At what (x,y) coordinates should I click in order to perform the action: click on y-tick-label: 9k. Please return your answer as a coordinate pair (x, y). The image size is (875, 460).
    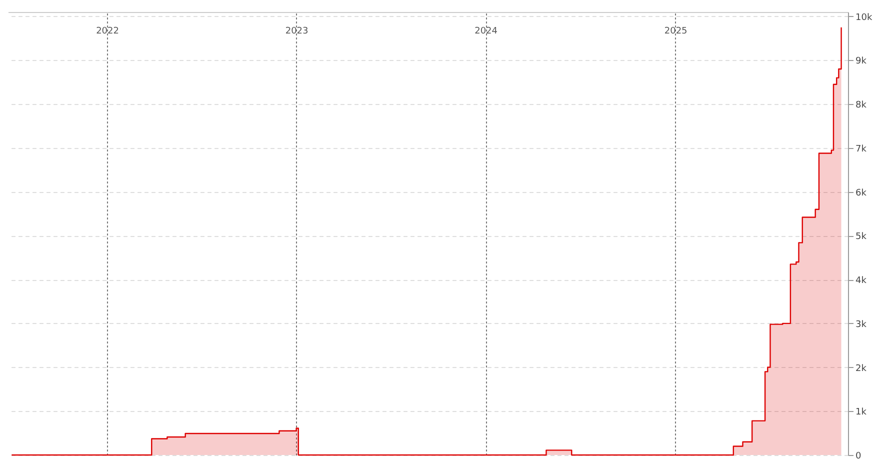
    Looking at the image, I should click on (862, 61).